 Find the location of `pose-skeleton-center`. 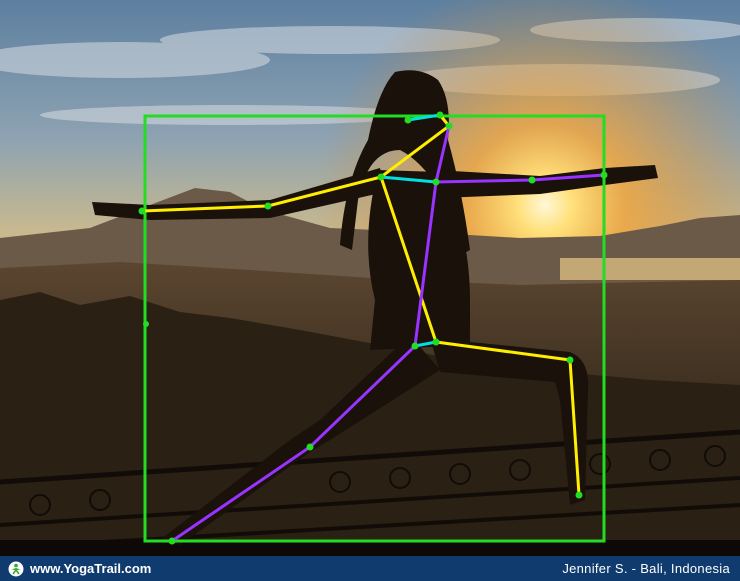

pose-skeleton-center is located at coordinates (410, 230).